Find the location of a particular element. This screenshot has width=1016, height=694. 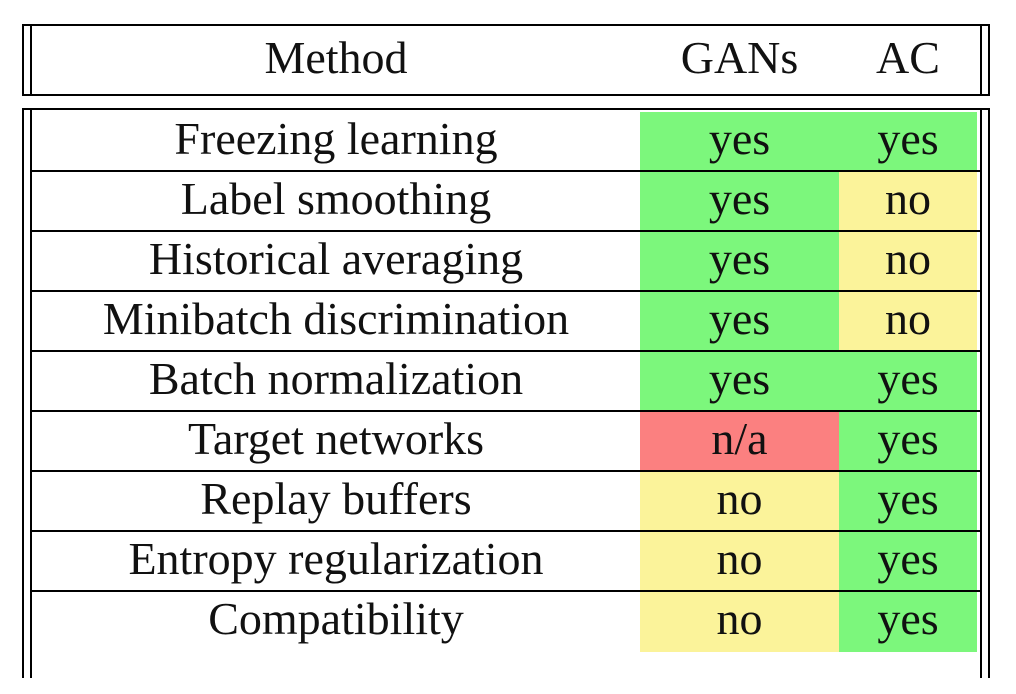

body-left-outer-rule is located at coordinates (23, 394).